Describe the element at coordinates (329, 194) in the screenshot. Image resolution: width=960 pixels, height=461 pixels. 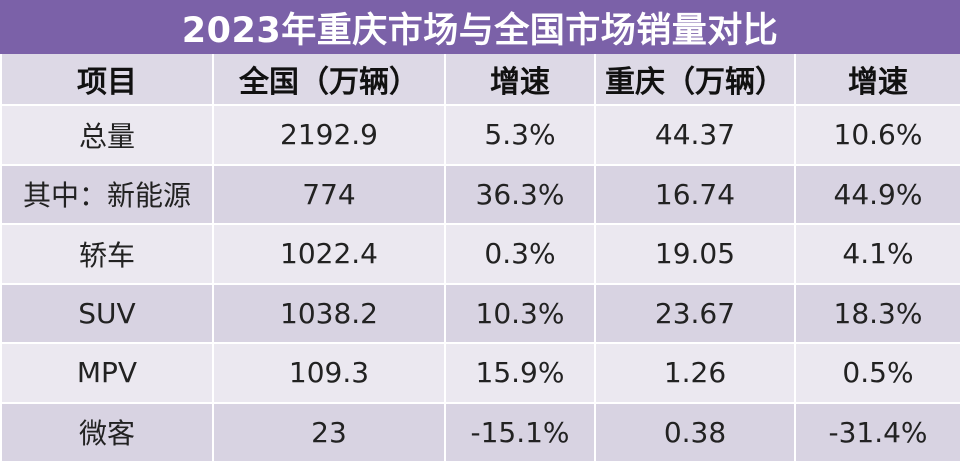
I see `national-volume-cell: 774` at that location.